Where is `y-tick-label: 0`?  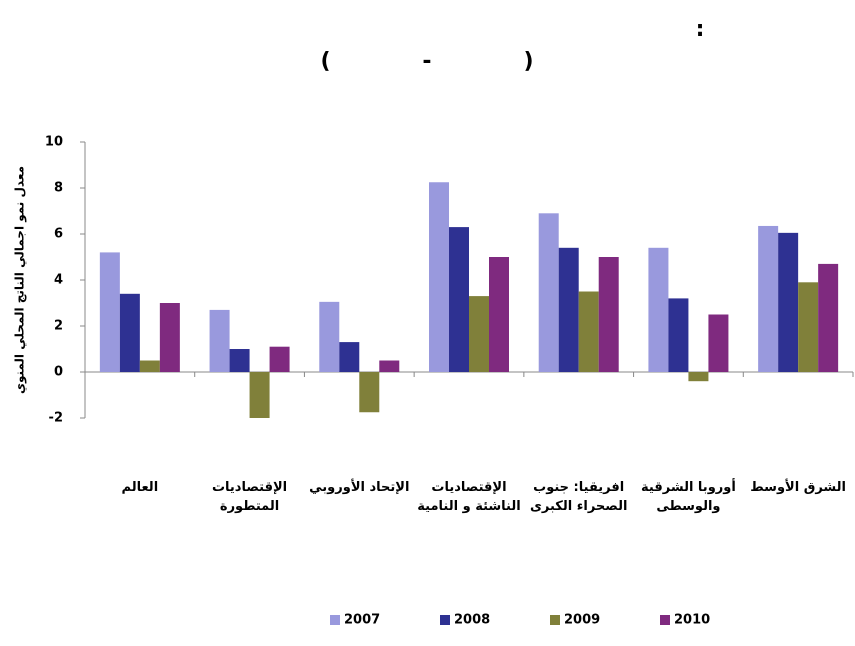 y-tick-label: 0 is located at coordinates (58, 372).